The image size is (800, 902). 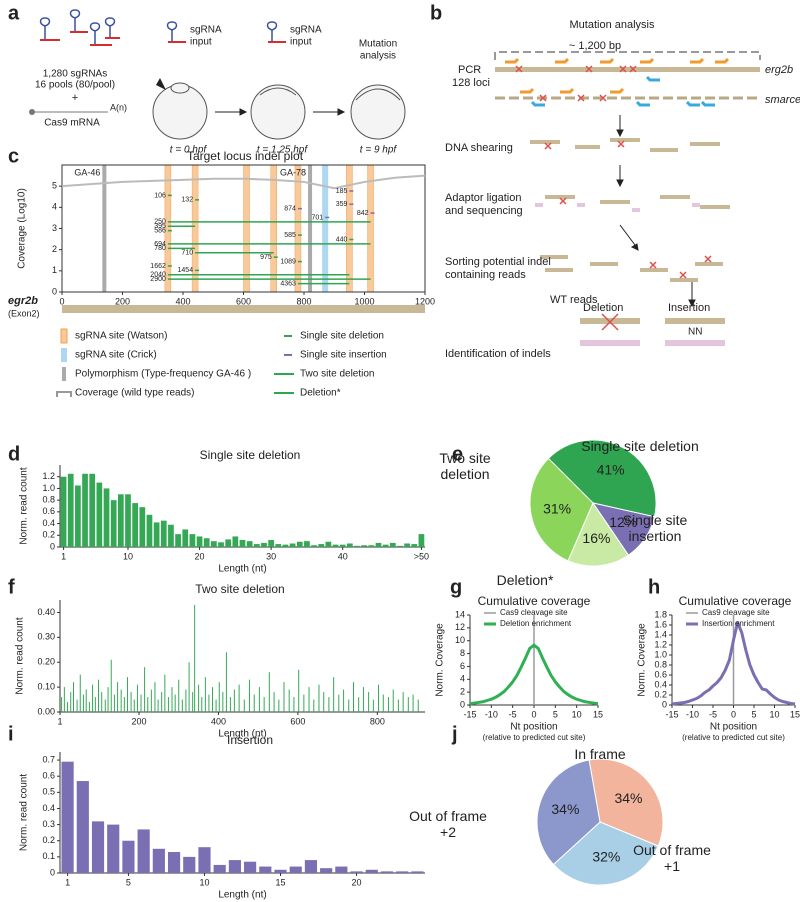 I want to click on panel-letter: i, so click(x=11, y=734).